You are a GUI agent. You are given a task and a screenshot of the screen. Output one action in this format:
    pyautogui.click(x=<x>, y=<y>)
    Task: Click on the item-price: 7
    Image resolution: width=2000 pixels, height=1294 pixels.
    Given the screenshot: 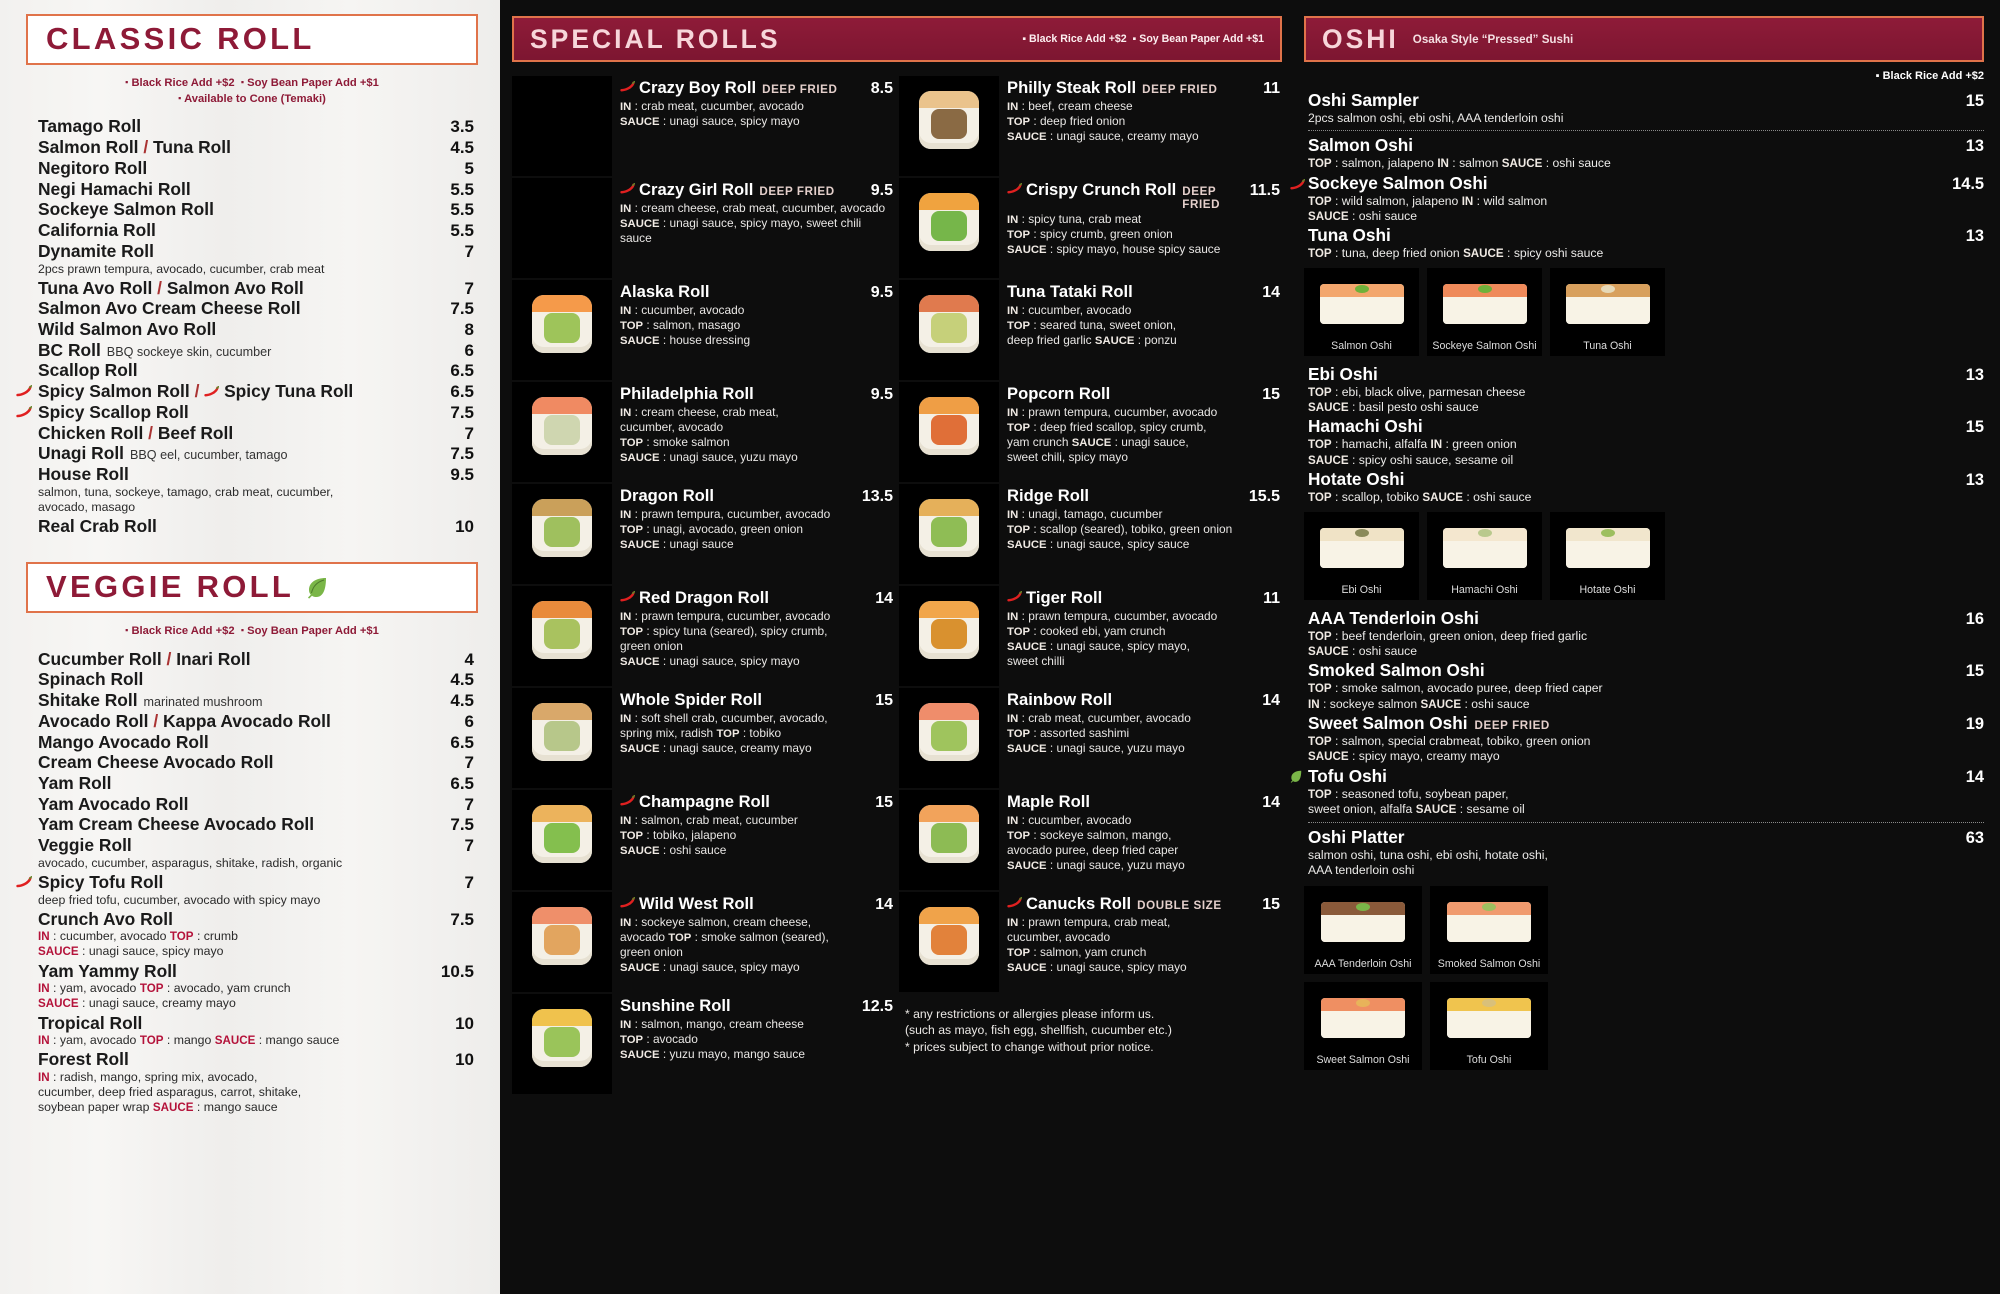 What is the action you would take?
    pyautogui.click(x=469, y=882)
    